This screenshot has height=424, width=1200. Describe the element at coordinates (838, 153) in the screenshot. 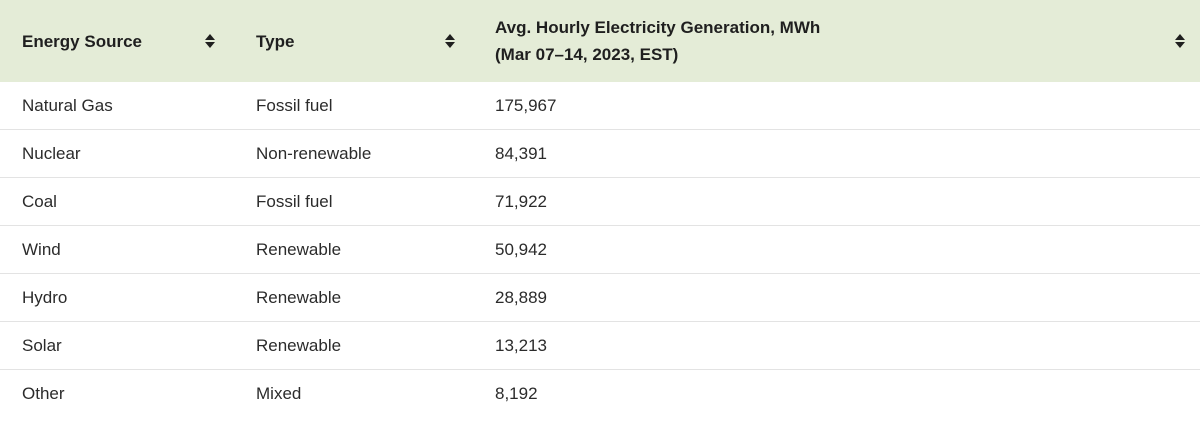

I see `cell-generation: 84,391` at that location.